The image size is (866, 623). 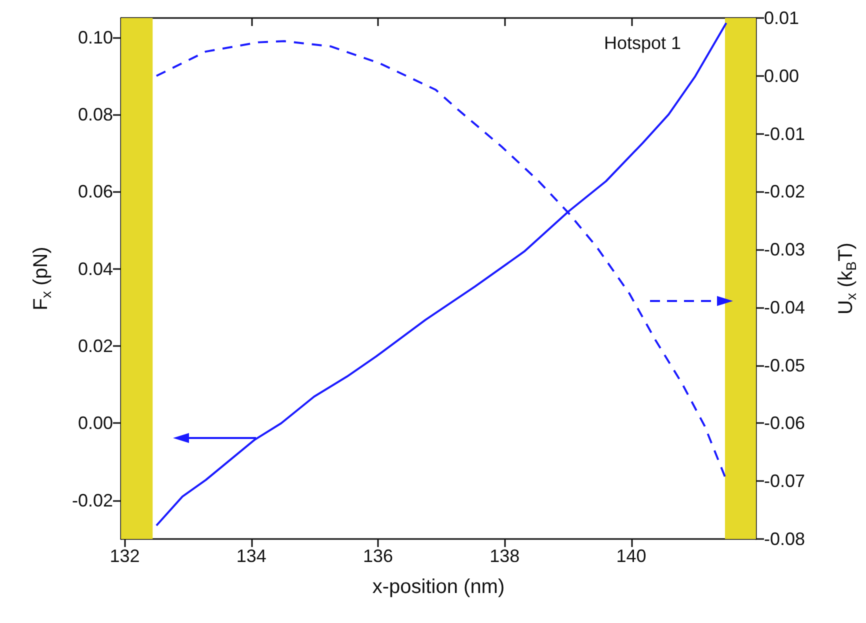 I want to click on y2-tick-label: -0.03, so click(x=785, y=250).